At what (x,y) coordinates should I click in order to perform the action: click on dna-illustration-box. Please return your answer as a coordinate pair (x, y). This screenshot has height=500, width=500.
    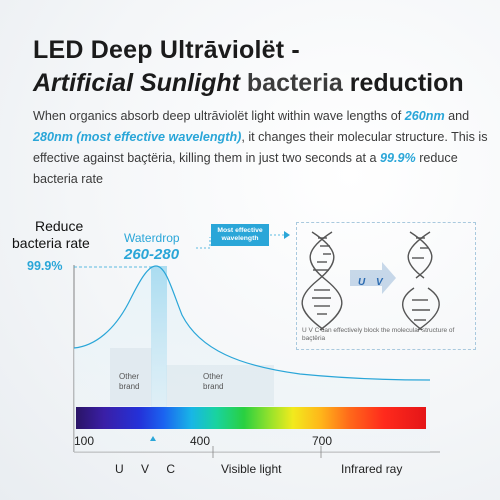
    Looking at the image, I should click on (386, 286).